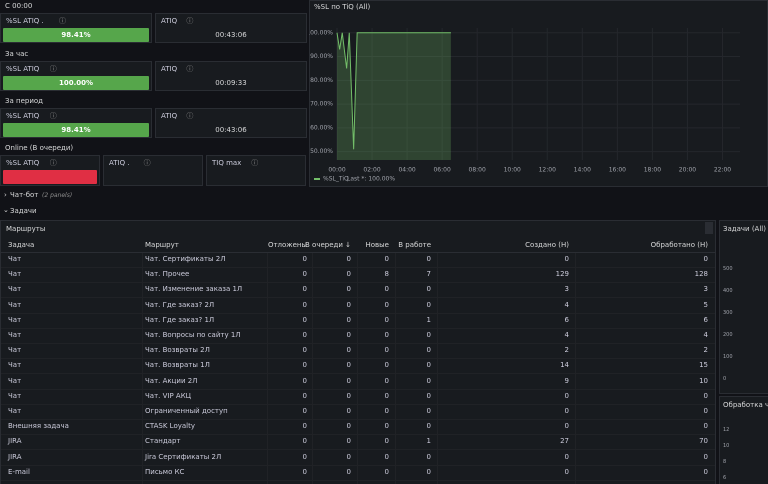 The height and width of the screenshot is (484, 768). What do you see at coordinates (76, 83) in the screenshot?
I see `stat-value: 100.00%` at bounding box center [76, 83].